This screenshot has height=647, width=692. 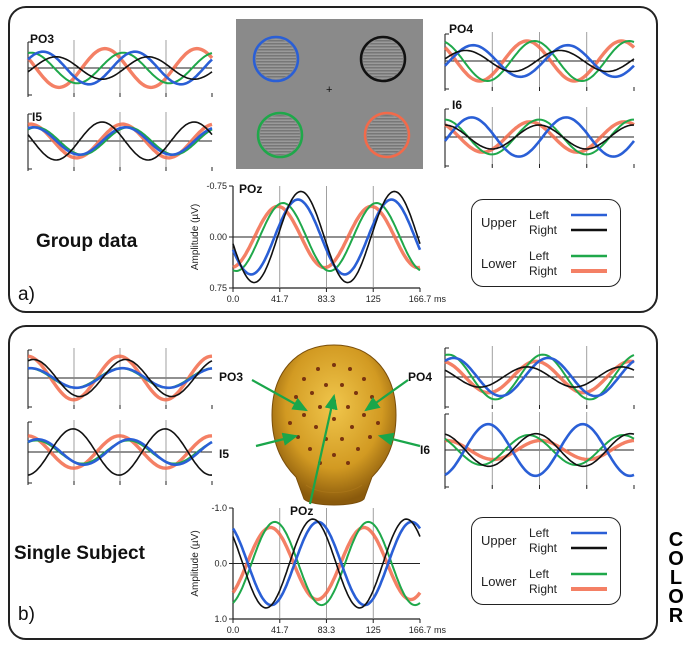 What do you see at coordinates (218, 237) in the screenshot?
I see `y-tick-label: 0.00` at bounding box center [218, 237].